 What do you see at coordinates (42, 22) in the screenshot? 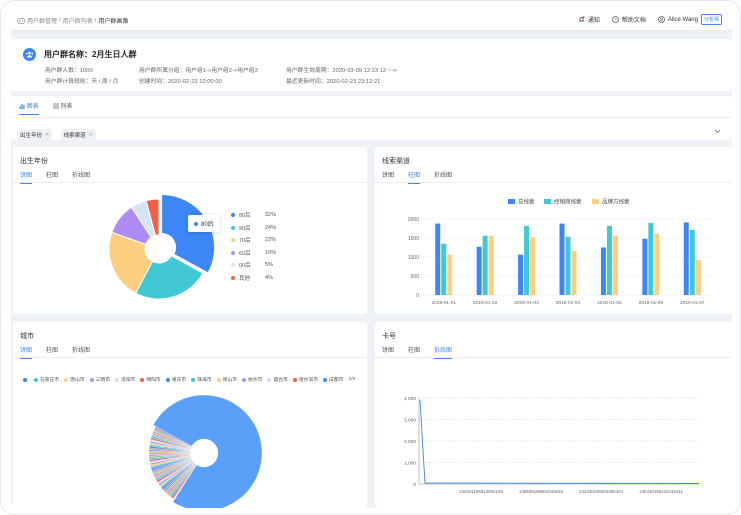
I see `breadcrumb-item-group-manage: 用户群管理` at bounding box center [42, 22].